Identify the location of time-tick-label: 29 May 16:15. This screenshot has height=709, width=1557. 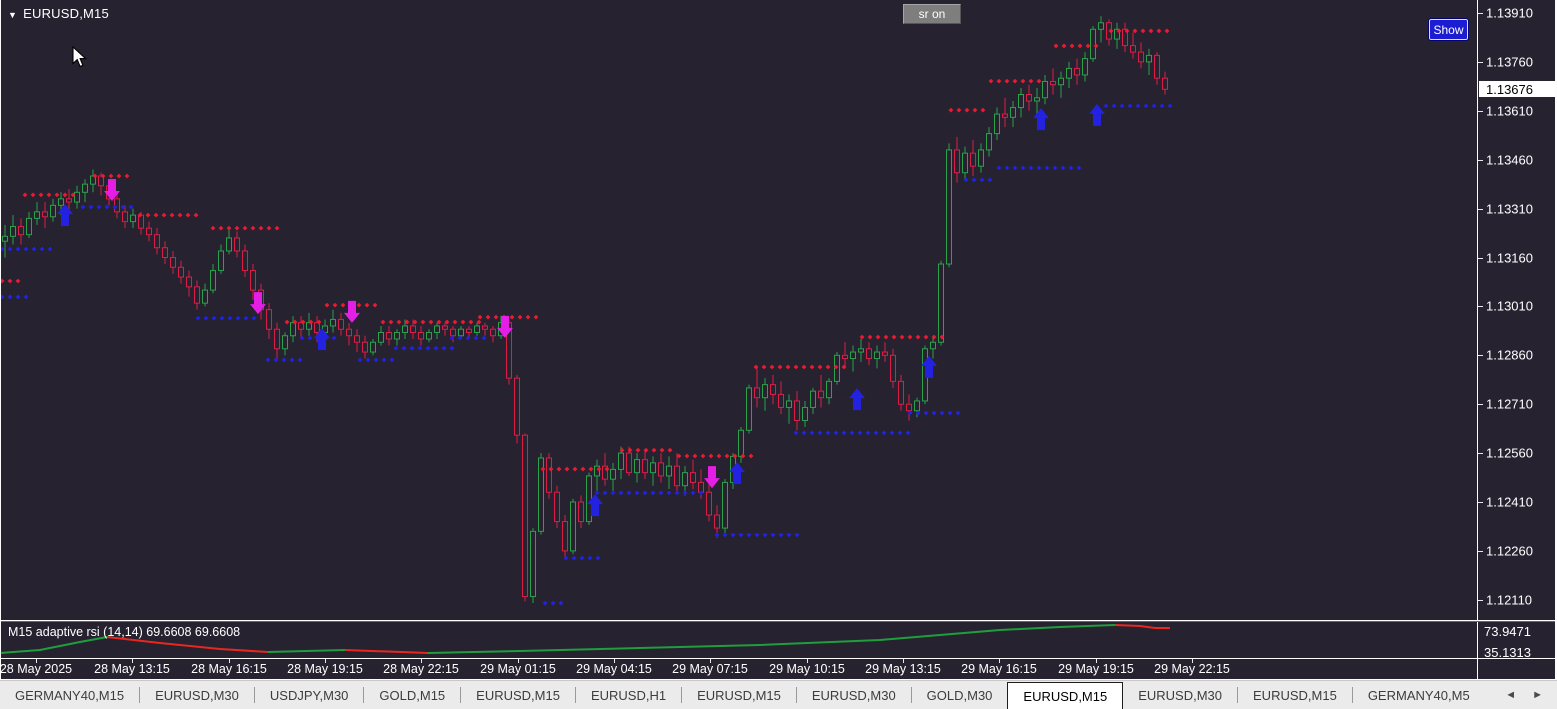
(999, 669).